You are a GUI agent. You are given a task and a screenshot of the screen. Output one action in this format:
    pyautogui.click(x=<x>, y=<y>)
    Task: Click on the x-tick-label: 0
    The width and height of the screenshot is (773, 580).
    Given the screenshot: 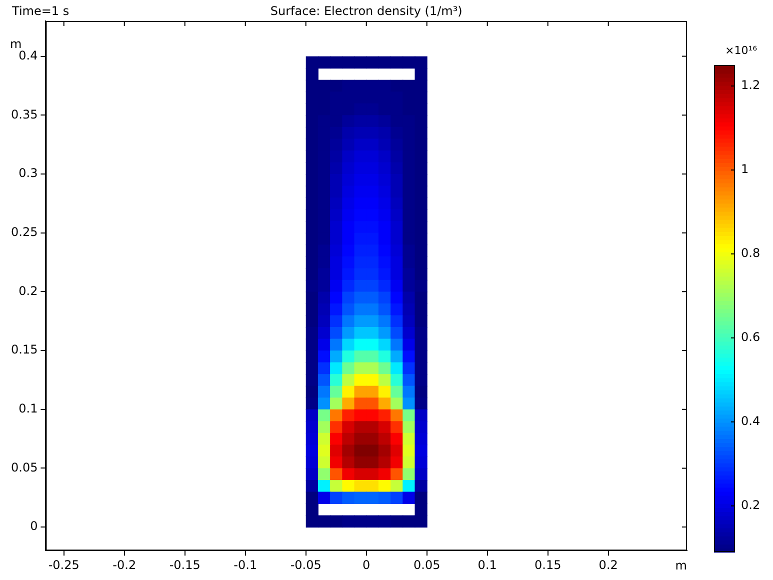 What is the action you would take?
    pyautogui.click(x=366, y=565)
    